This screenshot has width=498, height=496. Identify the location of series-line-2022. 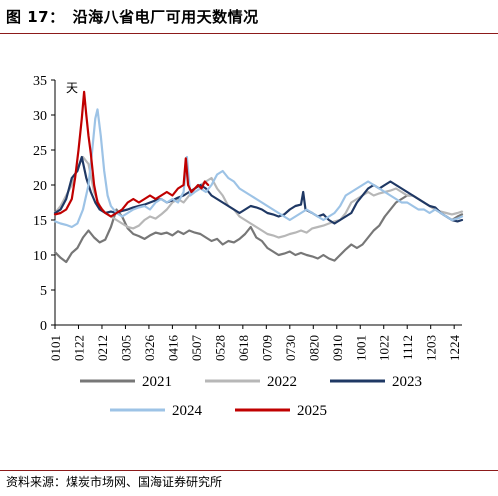
(258, 197).